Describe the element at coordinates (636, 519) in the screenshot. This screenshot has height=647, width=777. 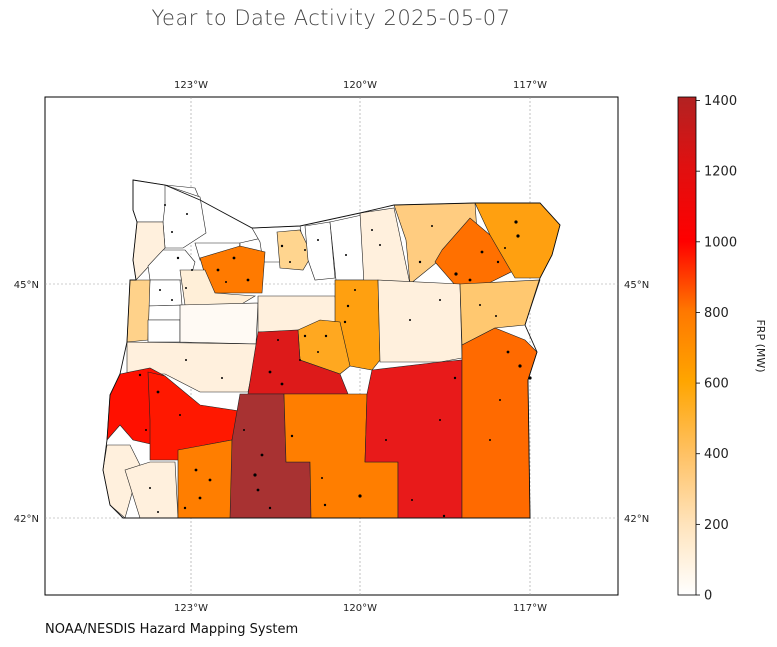
I see `lat-tick-right-2: 42°N` at that location.